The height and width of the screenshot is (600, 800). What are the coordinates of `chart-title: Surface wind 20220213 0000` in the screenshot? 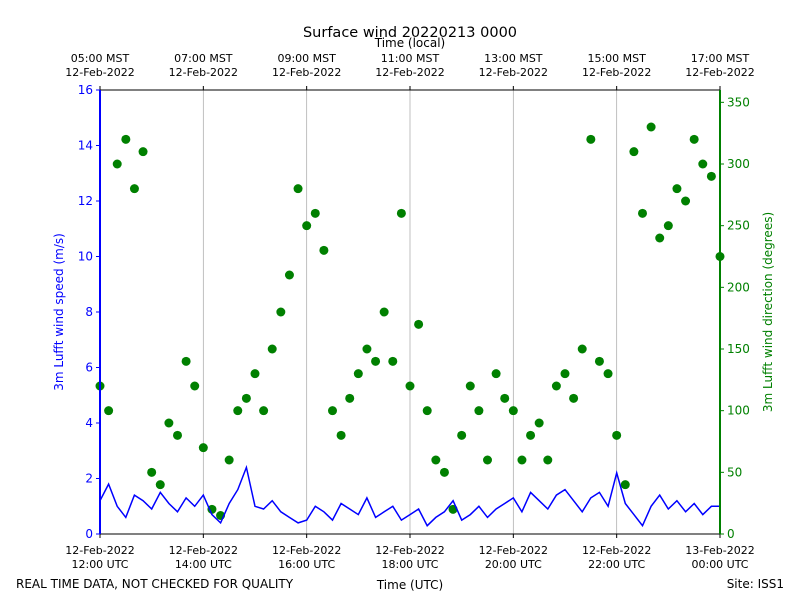 It's located at (410, 33).